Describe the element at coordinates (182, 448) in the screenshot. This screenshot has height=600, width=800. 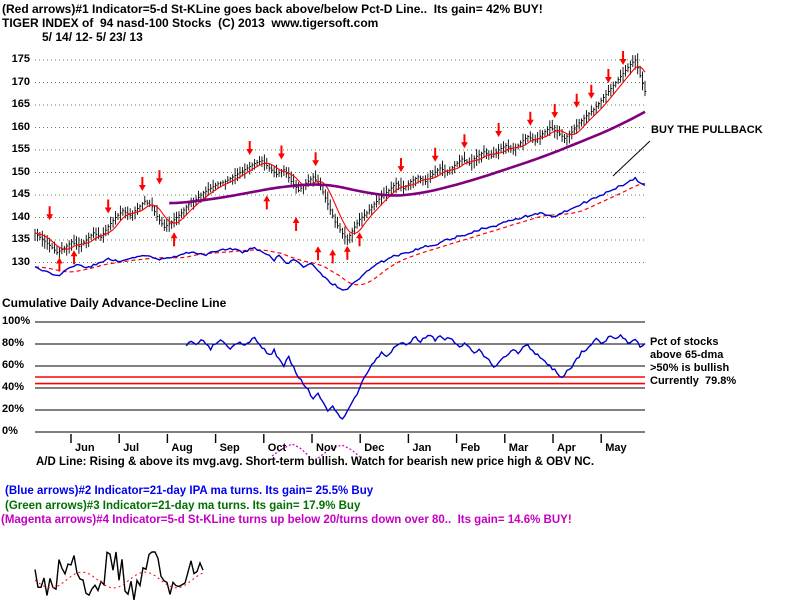
I see `month-label-aug: Aug` at that location.